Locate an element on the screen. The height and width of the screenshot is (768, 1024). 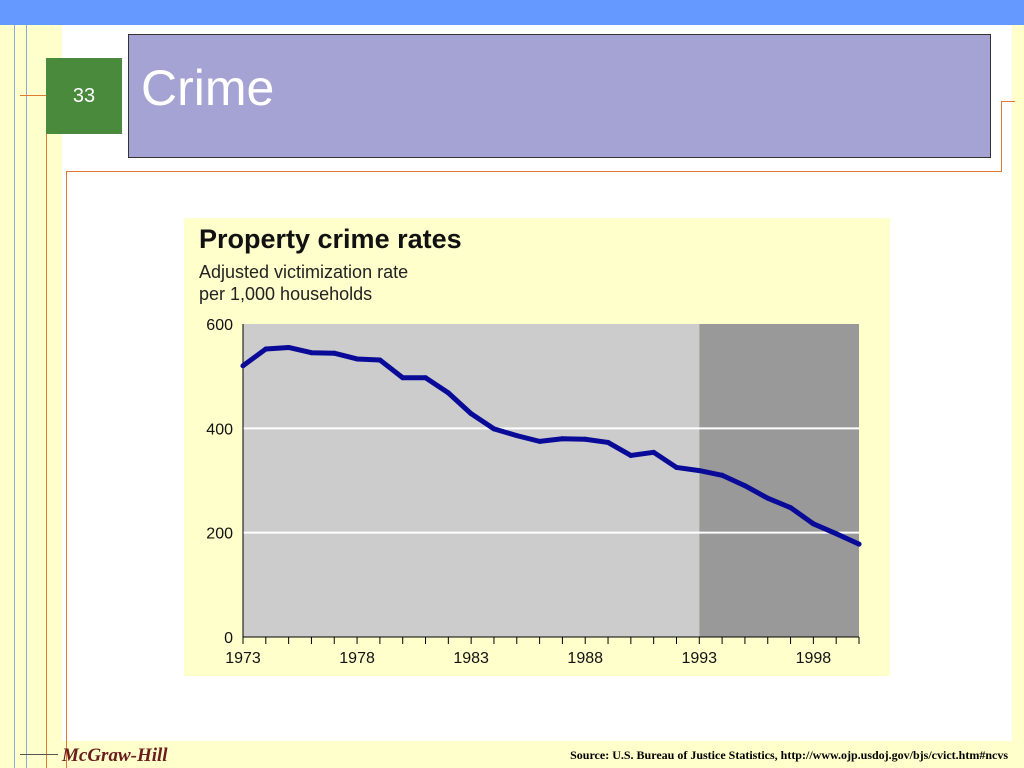
data-point-1996 is located at coordinates (768, 498).